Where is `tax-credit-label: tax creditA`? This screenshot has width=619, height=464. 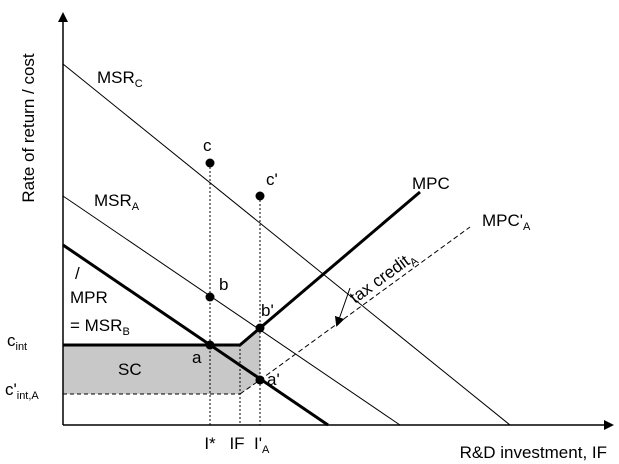 tax-credit-label: tax creditA is located at coordinates (383, 278).